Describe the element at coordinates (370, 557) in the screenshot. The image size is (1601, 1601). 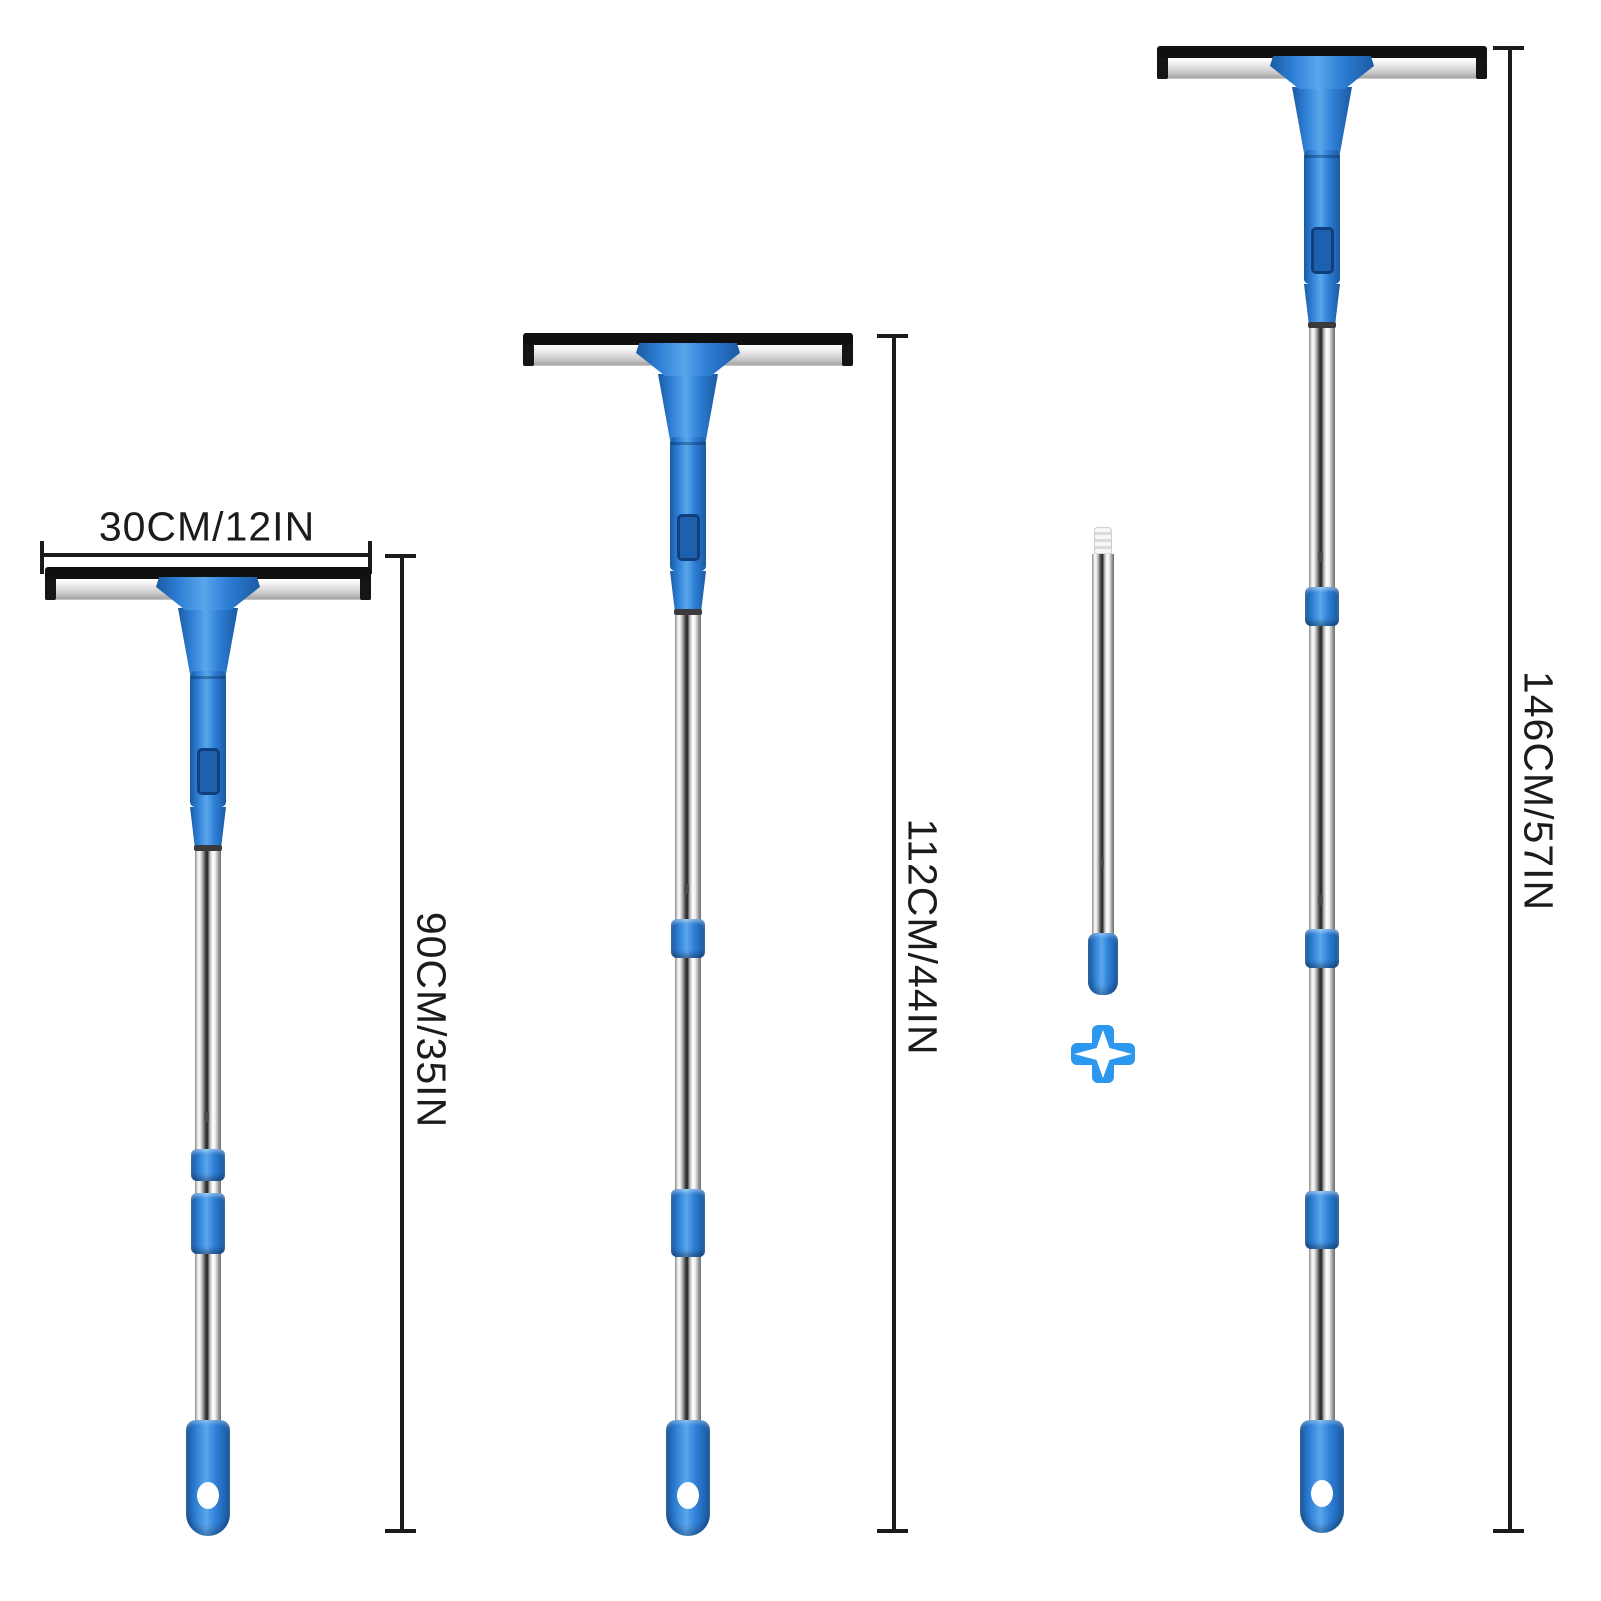
I see `width-dimension-tick-right` at that location.